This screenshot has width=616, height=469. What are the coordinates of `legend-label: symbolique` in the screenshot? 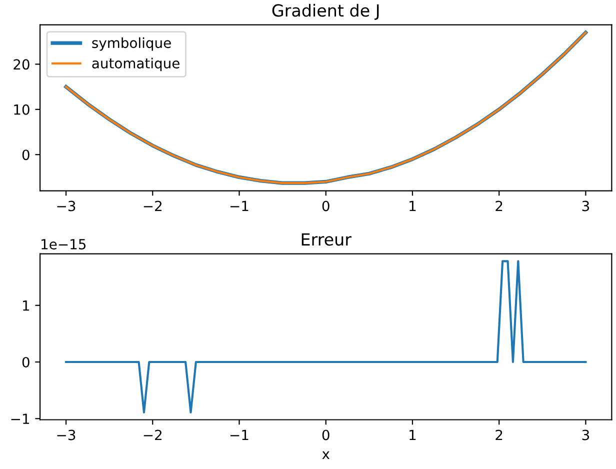 It's located at (131, 44).